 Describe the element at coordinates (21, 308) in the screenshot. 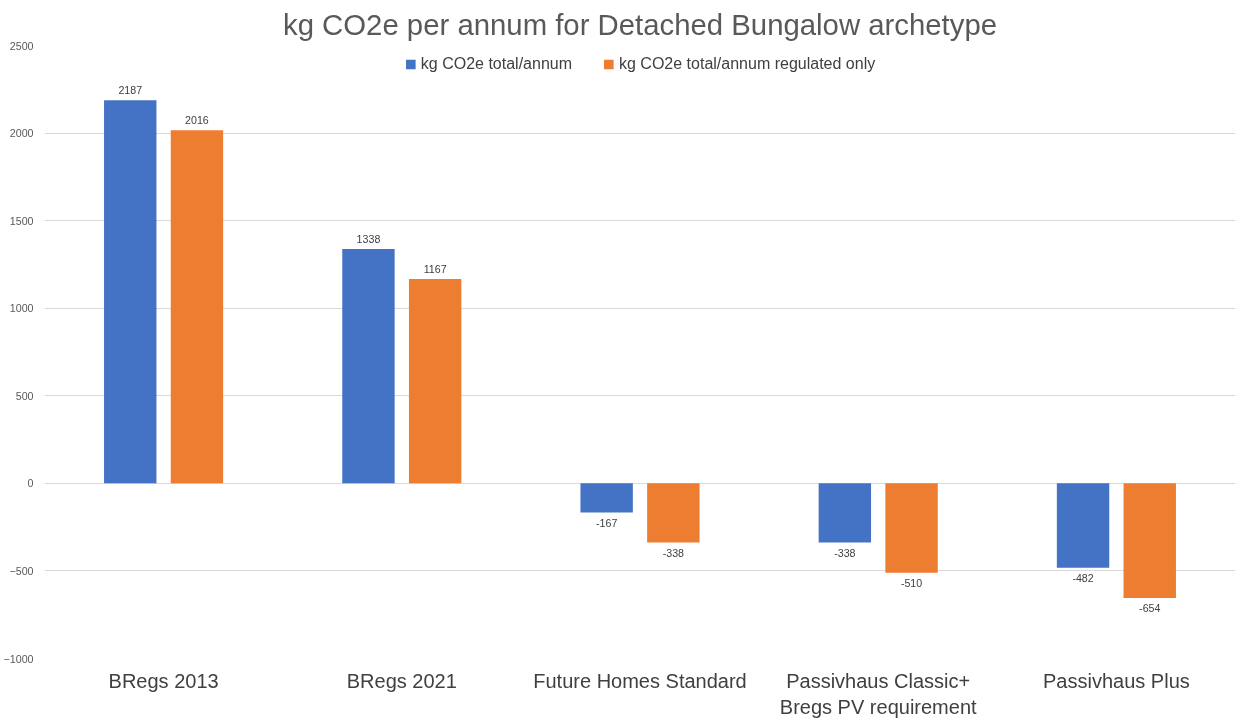

I see `y-tick-label: 1000` at that location.